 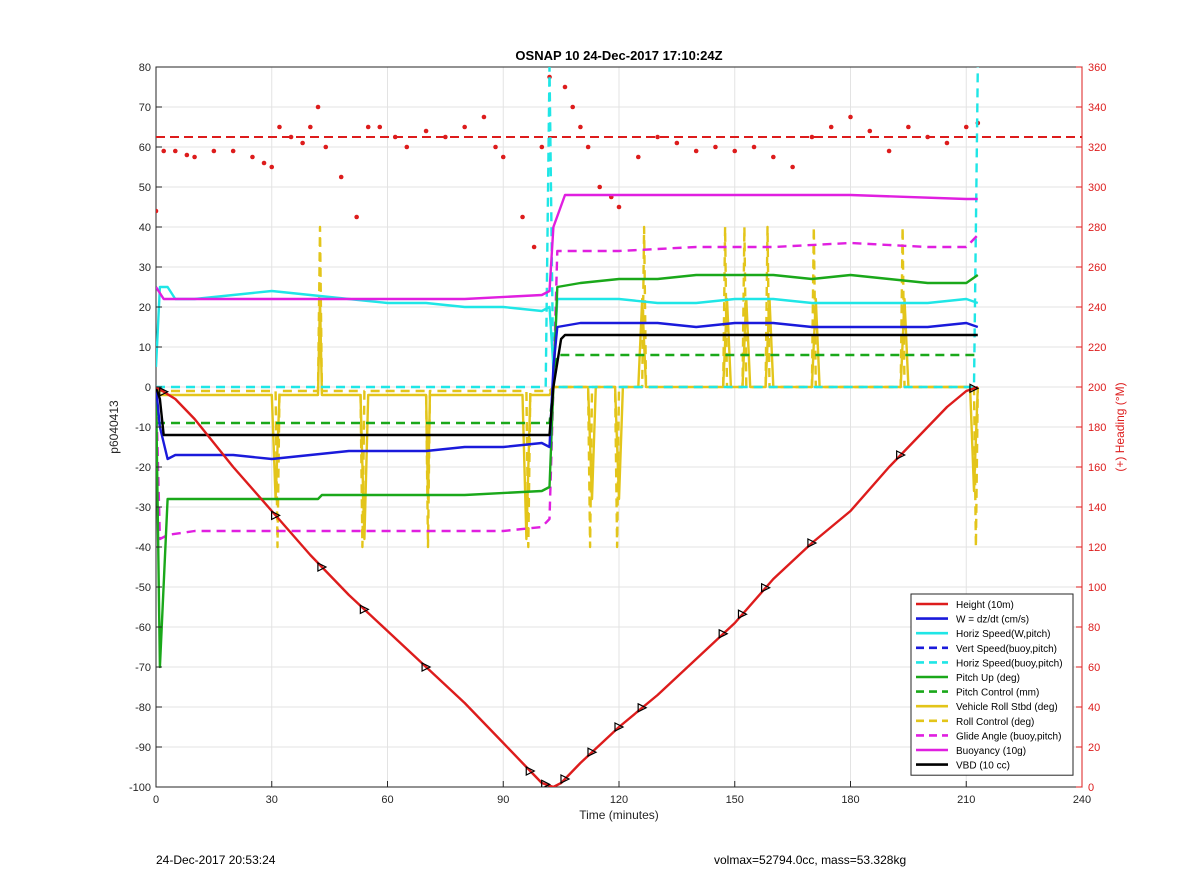 What do you see at coordinates (619, 815) in the screenshot?
I see `x-axis-label: Time (minutes)` at bounding box center [619, 815].